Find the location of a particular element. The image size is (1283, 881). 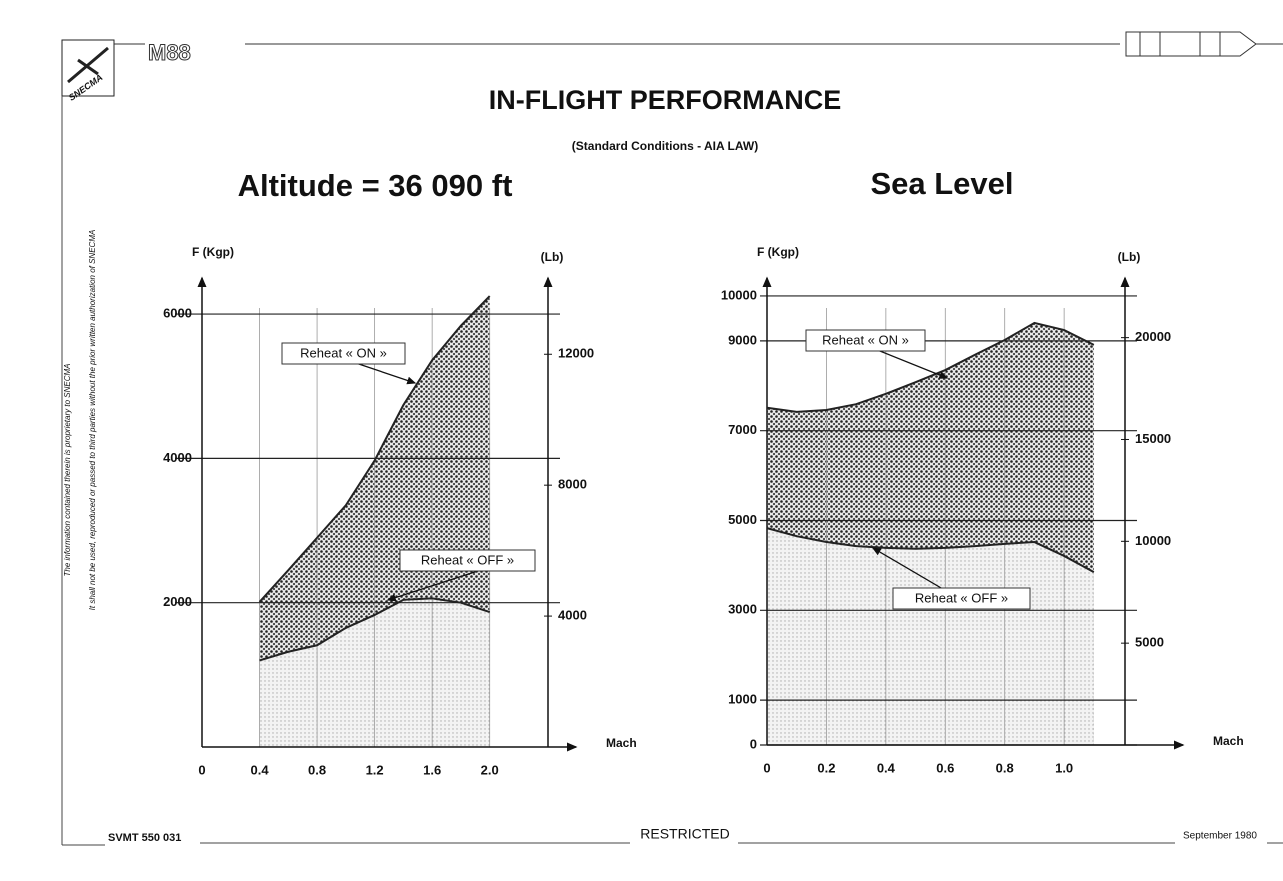

y2-tick-label: 15000 is located at coordinates (1153, 438).